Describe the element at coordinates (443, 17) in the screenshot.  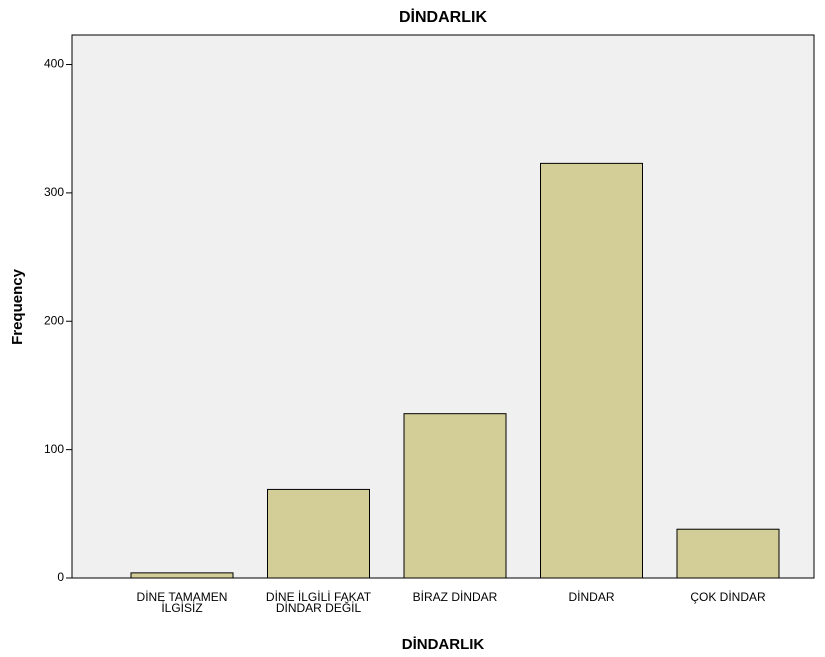
I see `chart-title: DİNDARLIK` at that location.